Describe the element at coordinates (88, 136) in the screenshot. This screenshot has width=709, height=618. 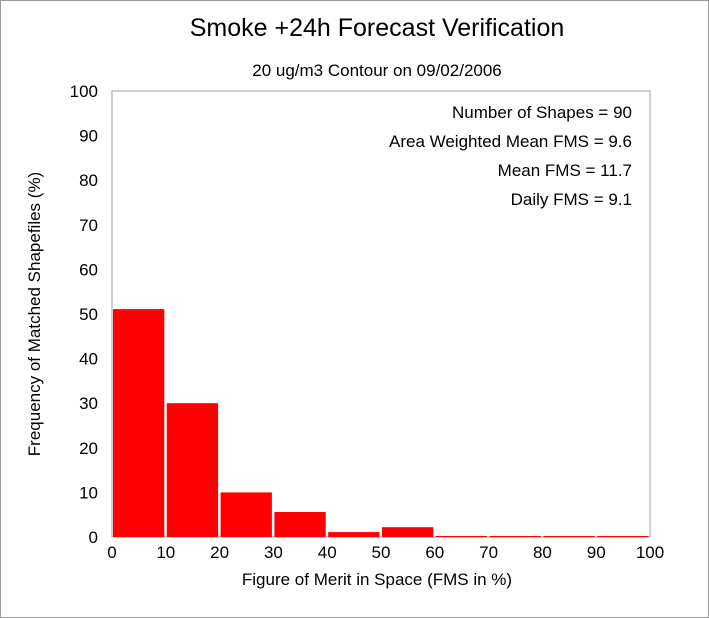
I see `y-tick-label: 90` at that location.